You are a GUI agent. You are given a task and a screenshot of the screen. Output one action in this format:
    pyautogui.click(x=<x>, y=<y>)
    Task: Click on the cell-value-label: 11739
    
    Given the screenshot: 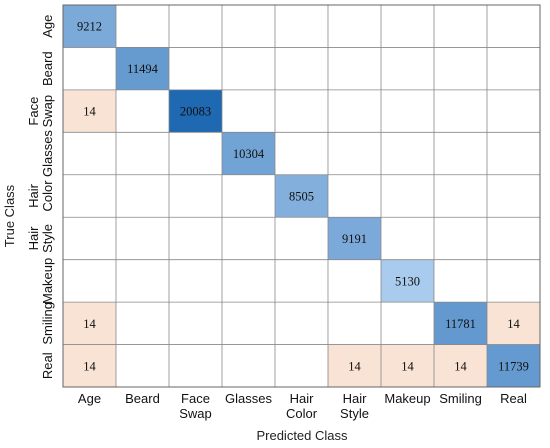 What is the action you would take?
    pyautogui.click(x=513, y=366)
    